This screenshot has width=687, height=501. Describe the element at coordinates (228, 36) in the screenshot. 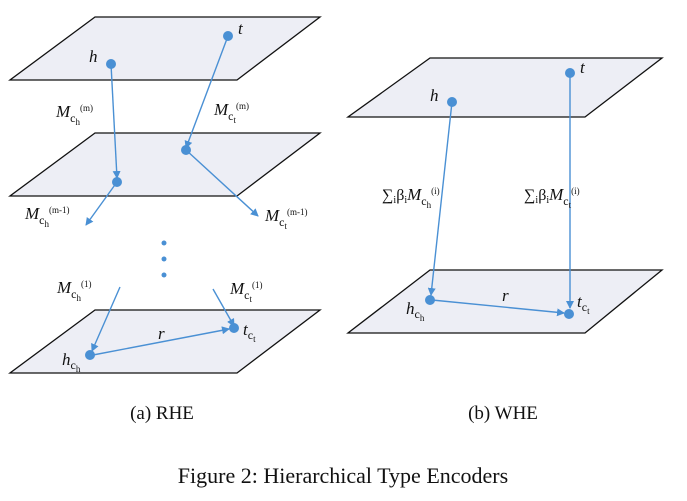

I see `rhe-node-t` at that location.